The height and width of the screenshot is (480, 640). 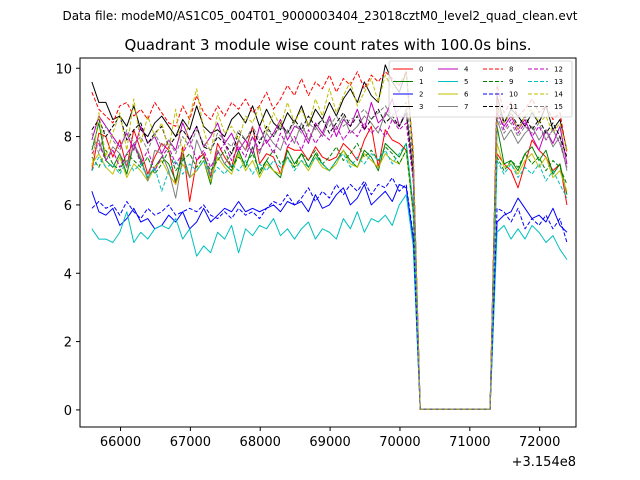 I want to click on x-tick-label: 71000, so click(x=469, y=442).